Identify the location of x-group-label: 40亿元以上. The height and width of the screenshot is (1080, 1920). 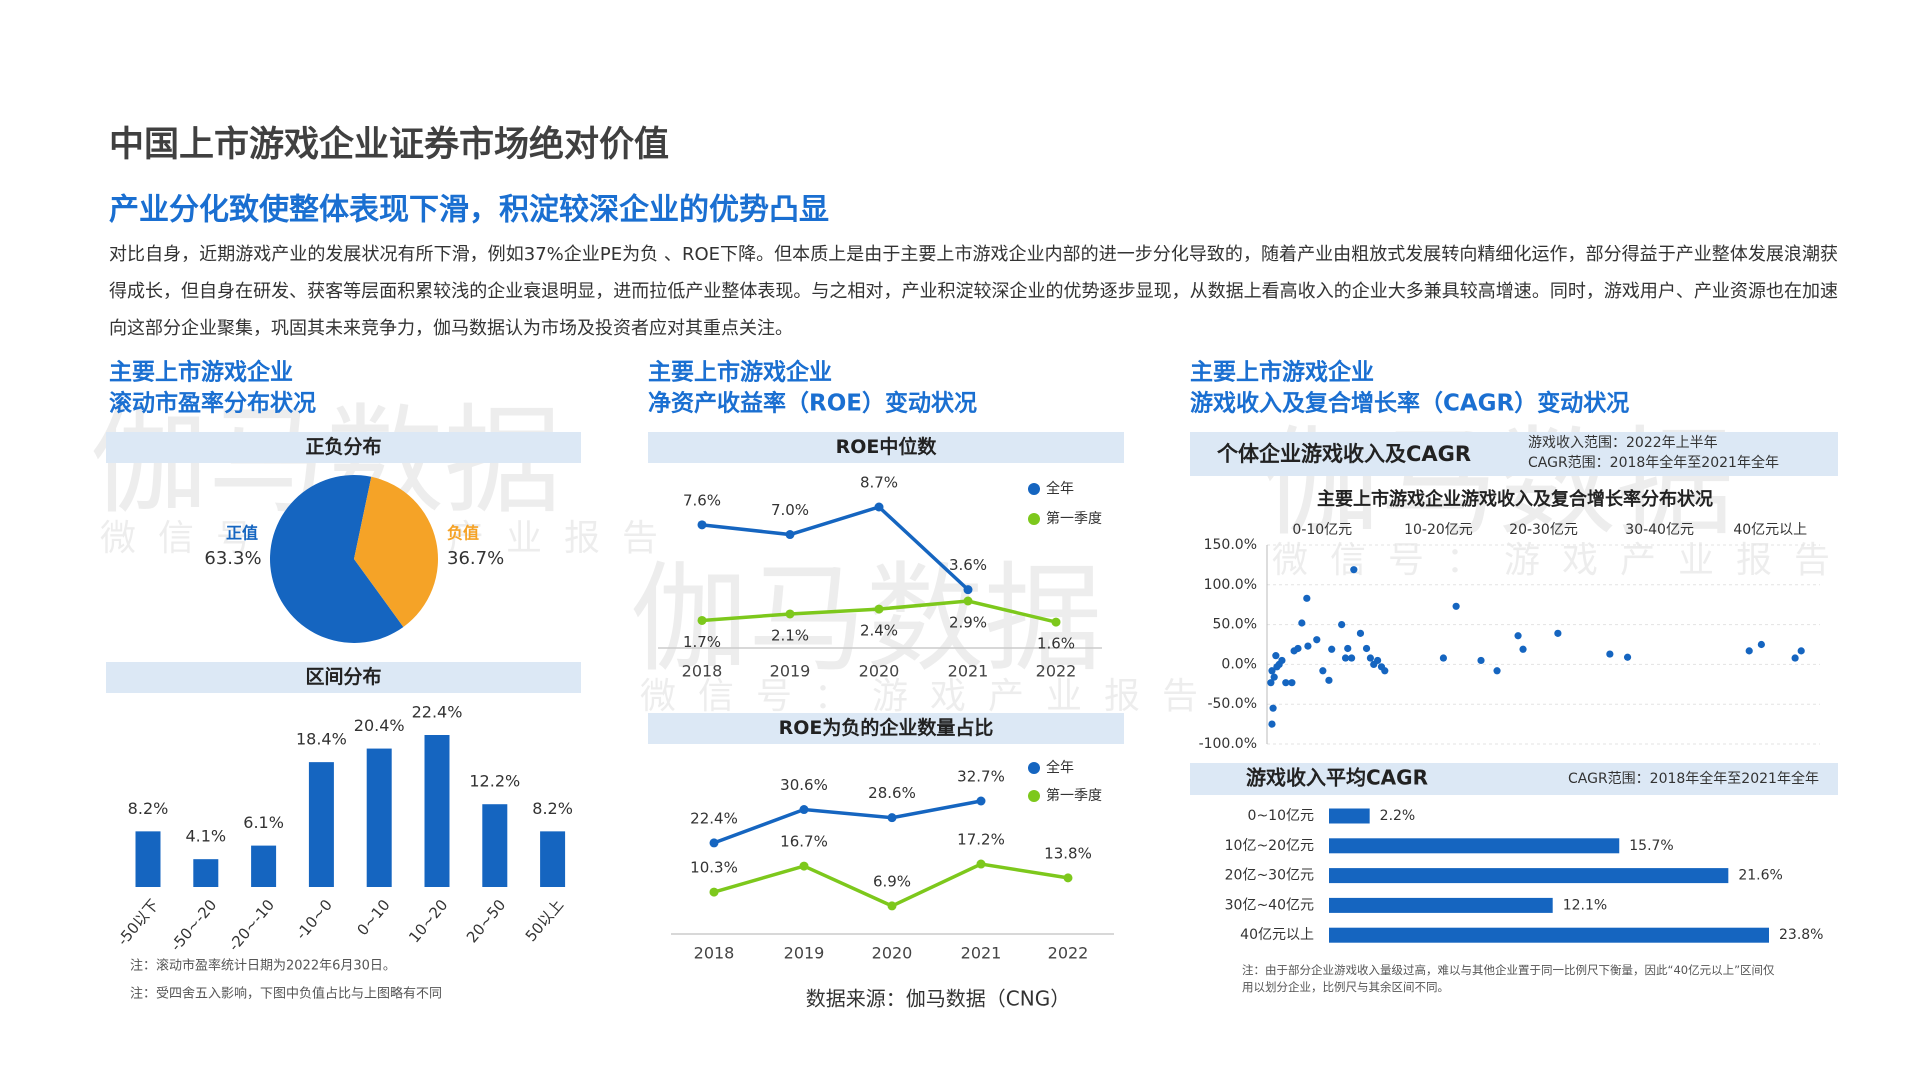
(1770, 530).